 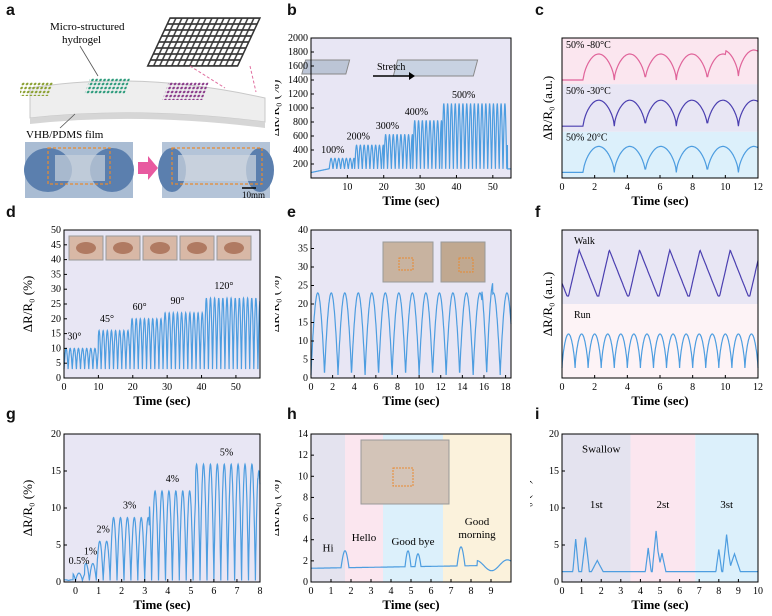 What do you see at coordinates (371, 591) in the screenshot?
I see `x-tick-label: 3` at bounding box center [371, 591].